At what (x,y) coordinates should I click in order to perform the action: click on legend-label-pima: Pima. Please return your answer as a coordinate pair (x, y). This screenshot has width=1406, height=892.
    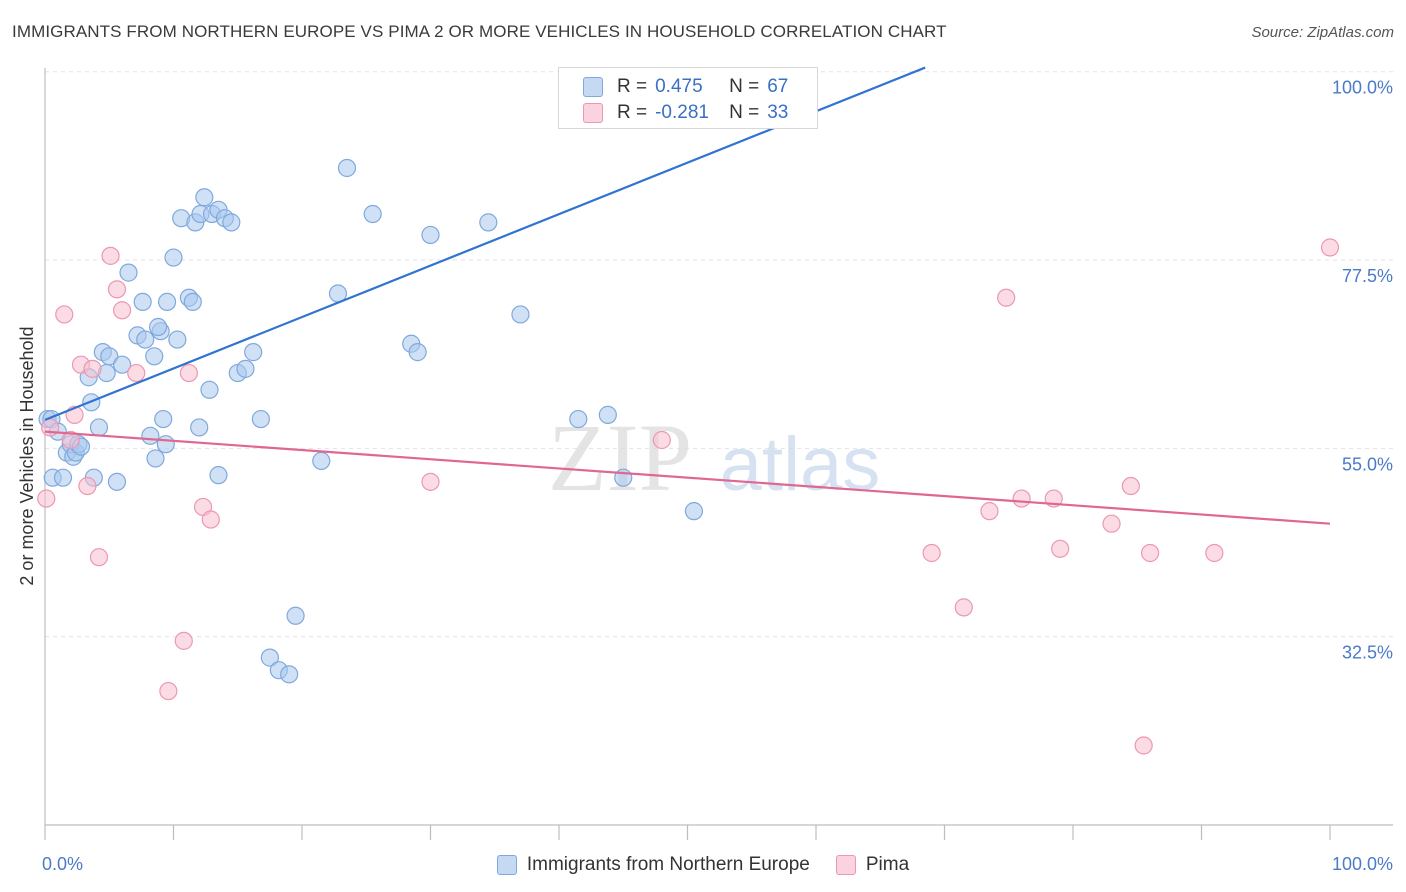
    Looking at the image, I should click on (887, 864).